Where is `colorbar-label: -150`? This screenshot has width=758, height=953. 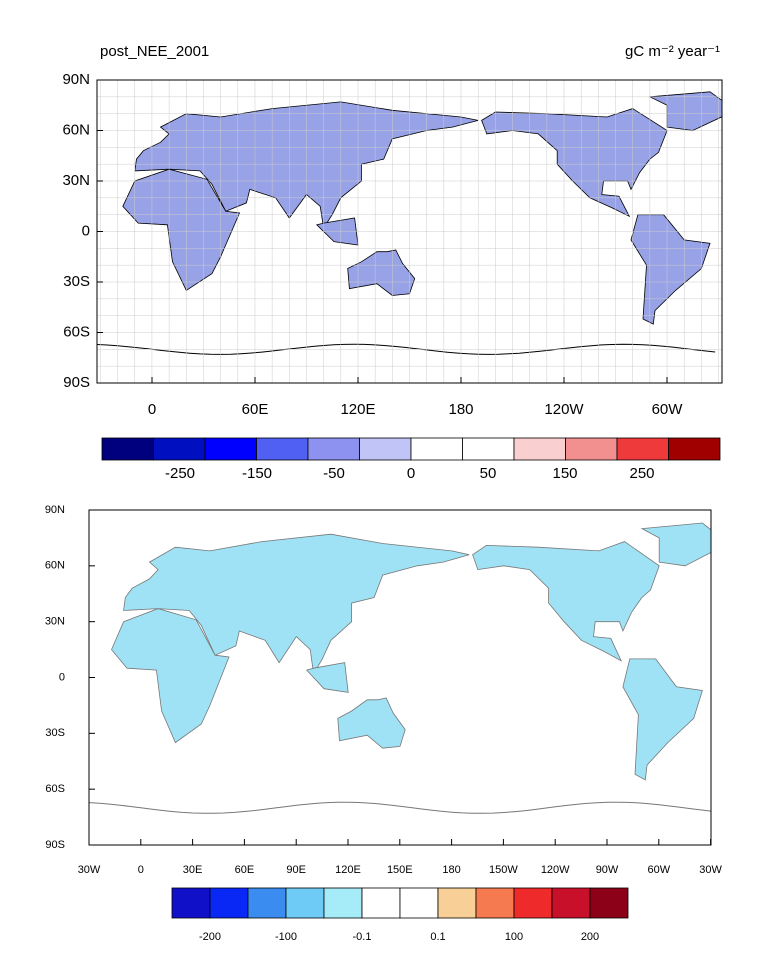
colorbar-label: -150 is located at coordinates (257, 473).